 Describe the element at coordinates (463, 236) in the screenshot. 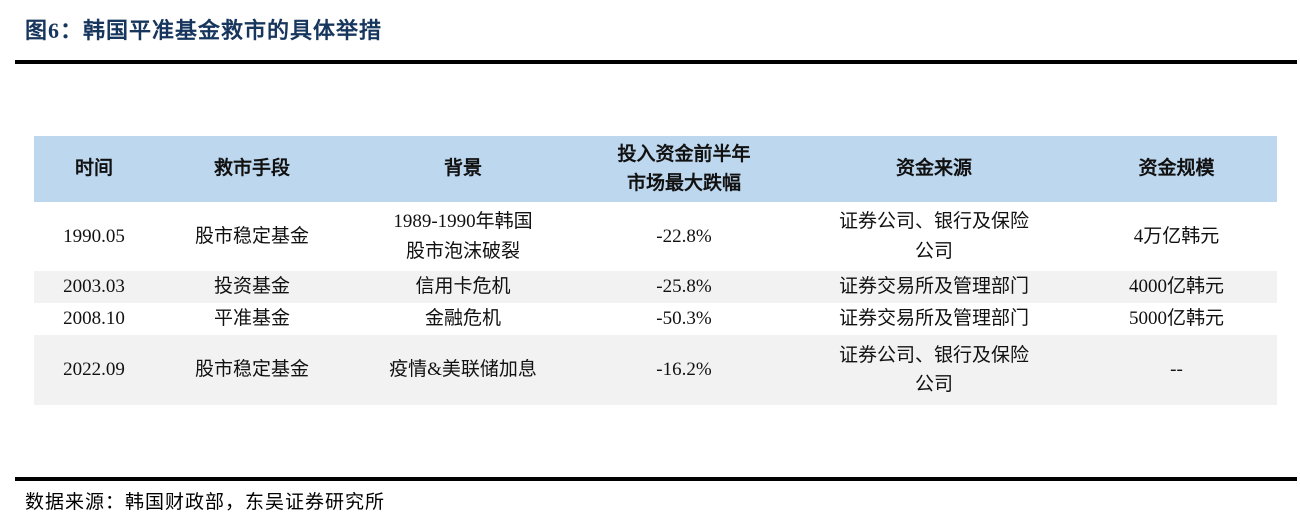

I see `cell-background: 1989-1990年韩国 股市泡沫破裂` at that location.